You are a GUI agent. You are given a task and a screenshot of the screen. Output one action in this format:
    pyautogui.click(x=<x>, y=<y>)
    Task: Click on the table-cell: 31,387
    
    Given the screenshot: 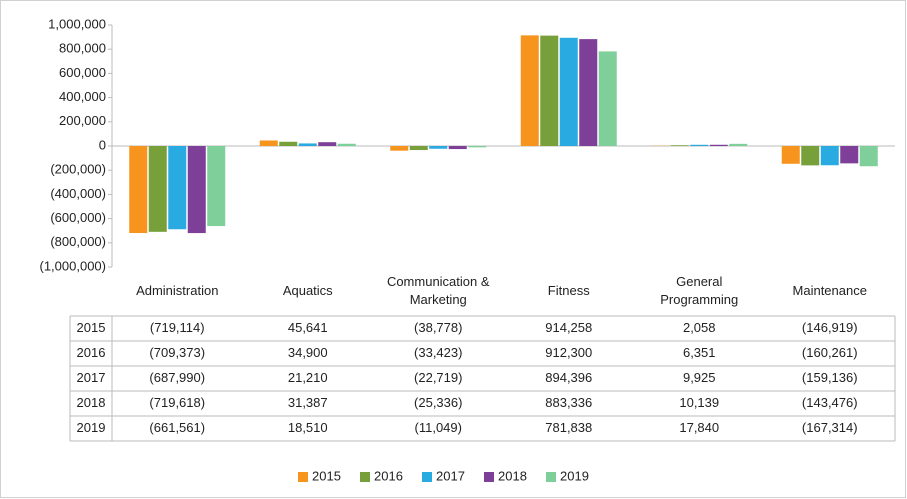 What is the action you would take?
    pyautogui.click(x=308, y=402)
    